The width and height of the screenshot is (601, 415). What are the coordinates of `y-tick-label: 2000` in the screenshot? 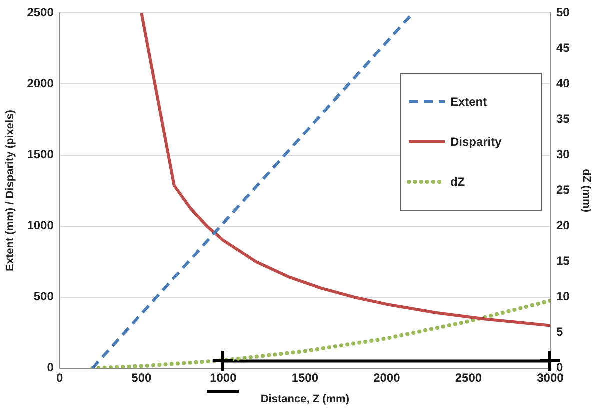 It's located at (40, 83).